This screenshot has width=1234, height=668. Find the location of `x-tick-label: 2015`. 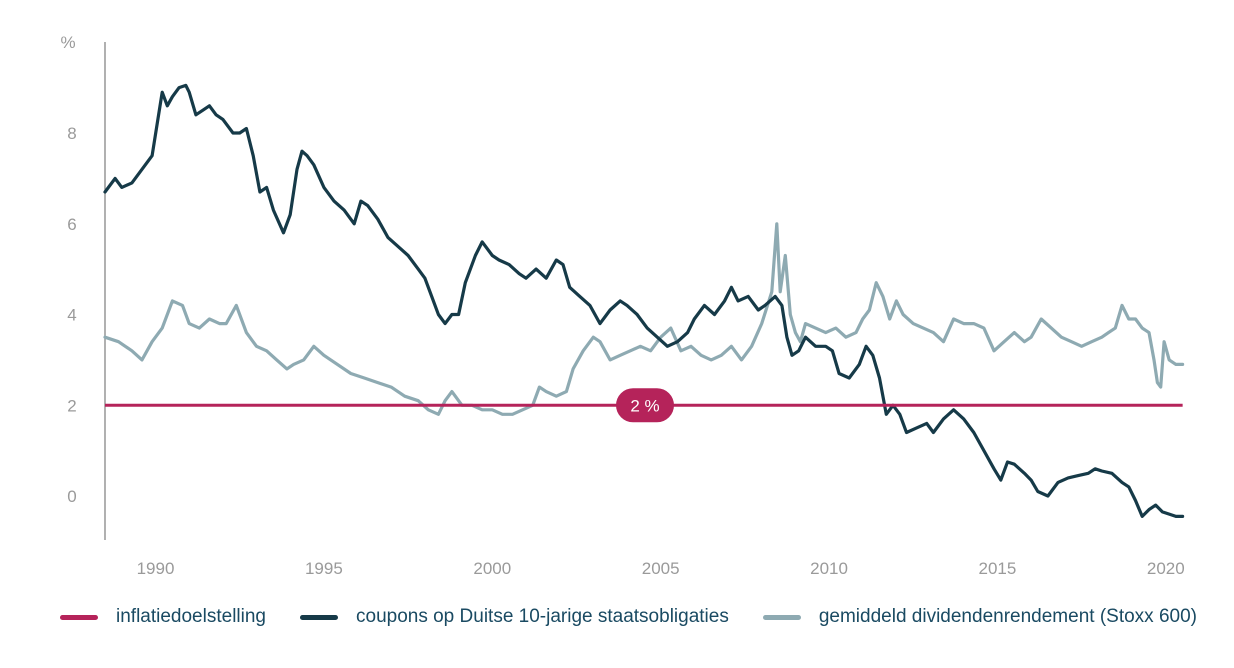

x-tick-label: 2015 is located at coordinates (998, 568).